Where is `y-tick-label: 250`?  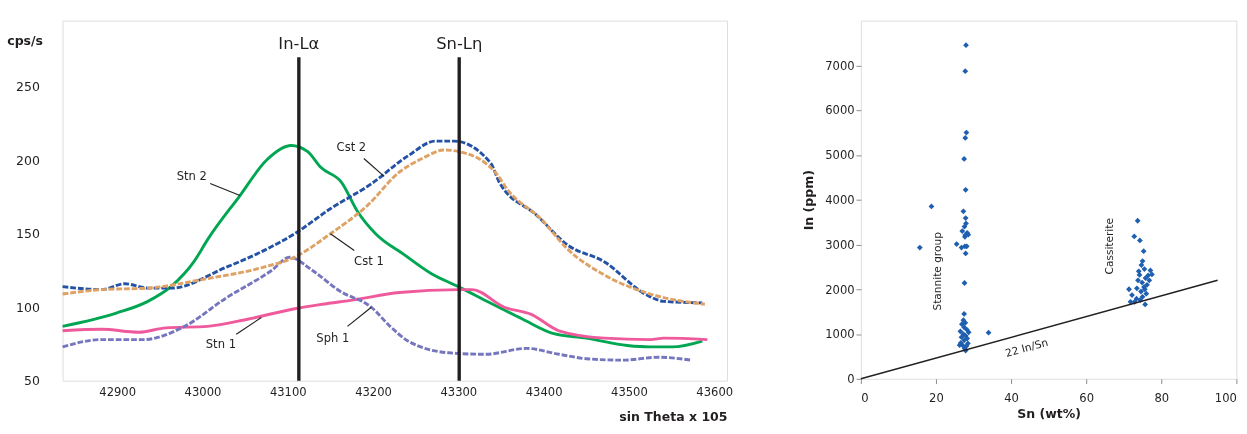 y-tick-label: 250 is located at coordinates (28, 87).